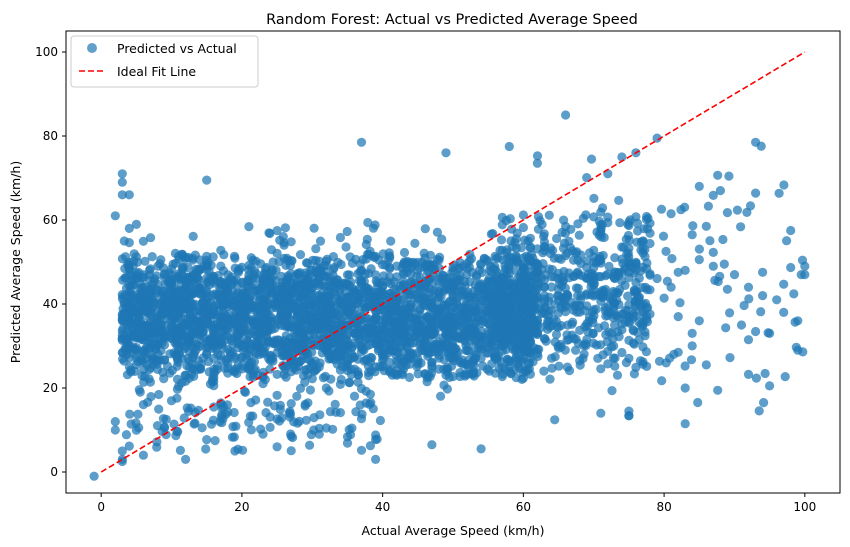 Image resolution: width=850 pixels, height=547 pixels. Describe the element at coordinates (456, 503) in the screenshot. I see `x-axis: 0 20 40 60 80 100` at that location.